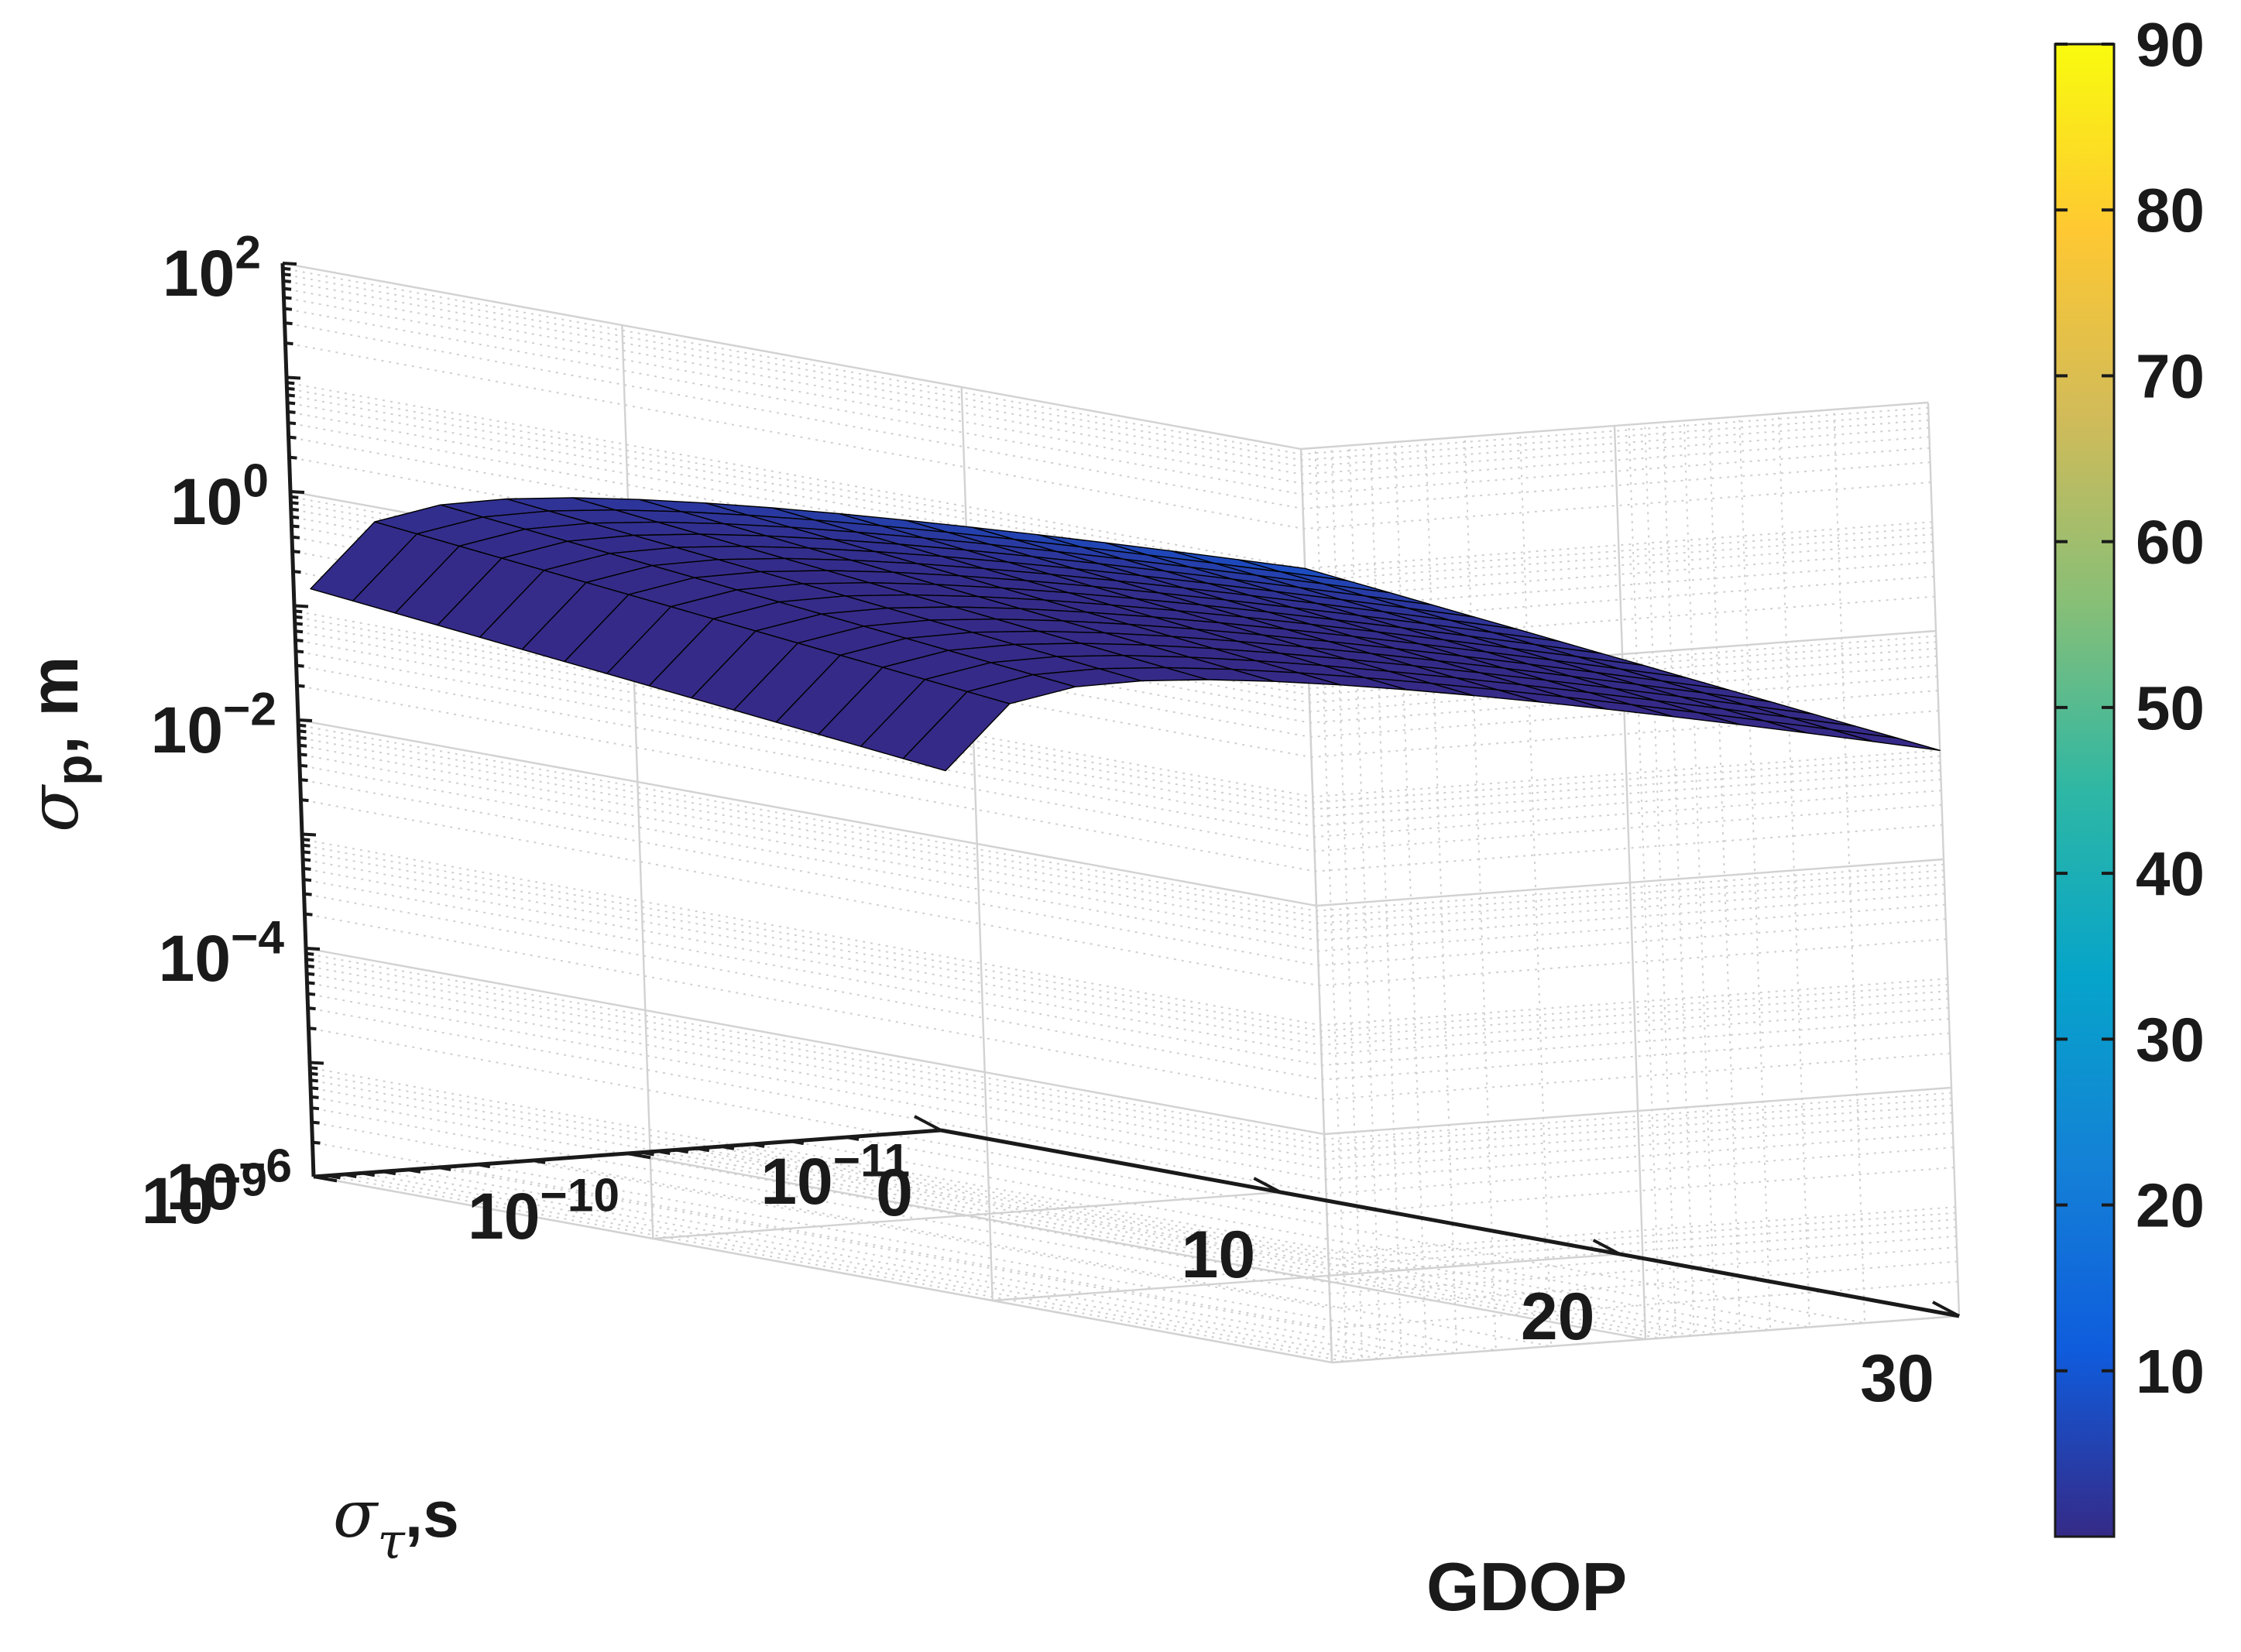 This screenshot has height=1652, width=2241. What do you see at coordinates (2170, 1039) in the screenshot?
I see `colorbar-tick-label-2: 30` at bounding box center [2170, 1039].